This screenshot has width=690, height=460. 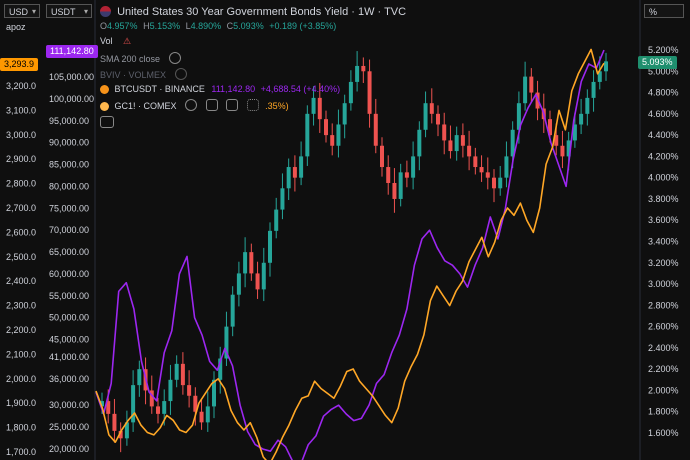 What do you see at coordinates (69, 230) in the screenshot?
I see `btc-axis-tick-label: 70,000.00` at bounding box center [69, 230].